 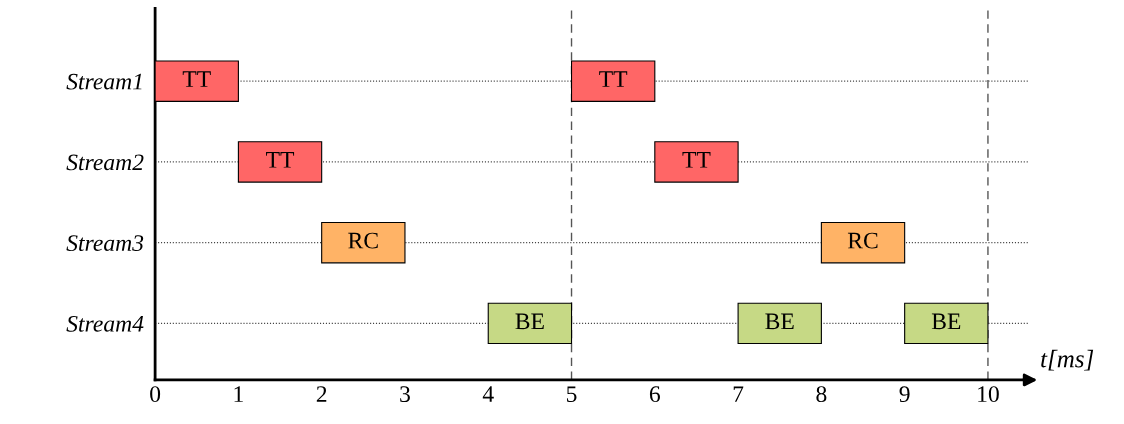 I want to click on x-tick-label: 7, so click(x=738, y=394).